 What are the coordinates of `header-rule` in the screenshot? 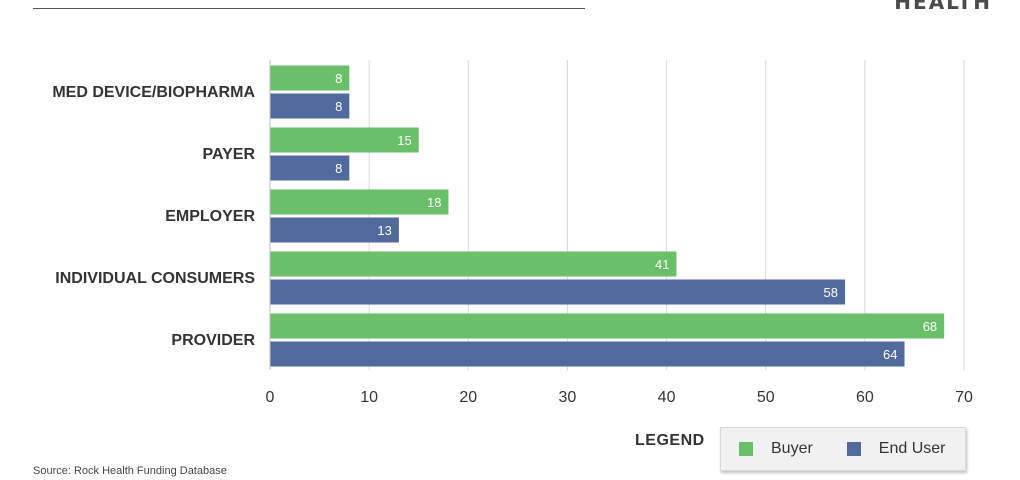 It's located at (309, 8).